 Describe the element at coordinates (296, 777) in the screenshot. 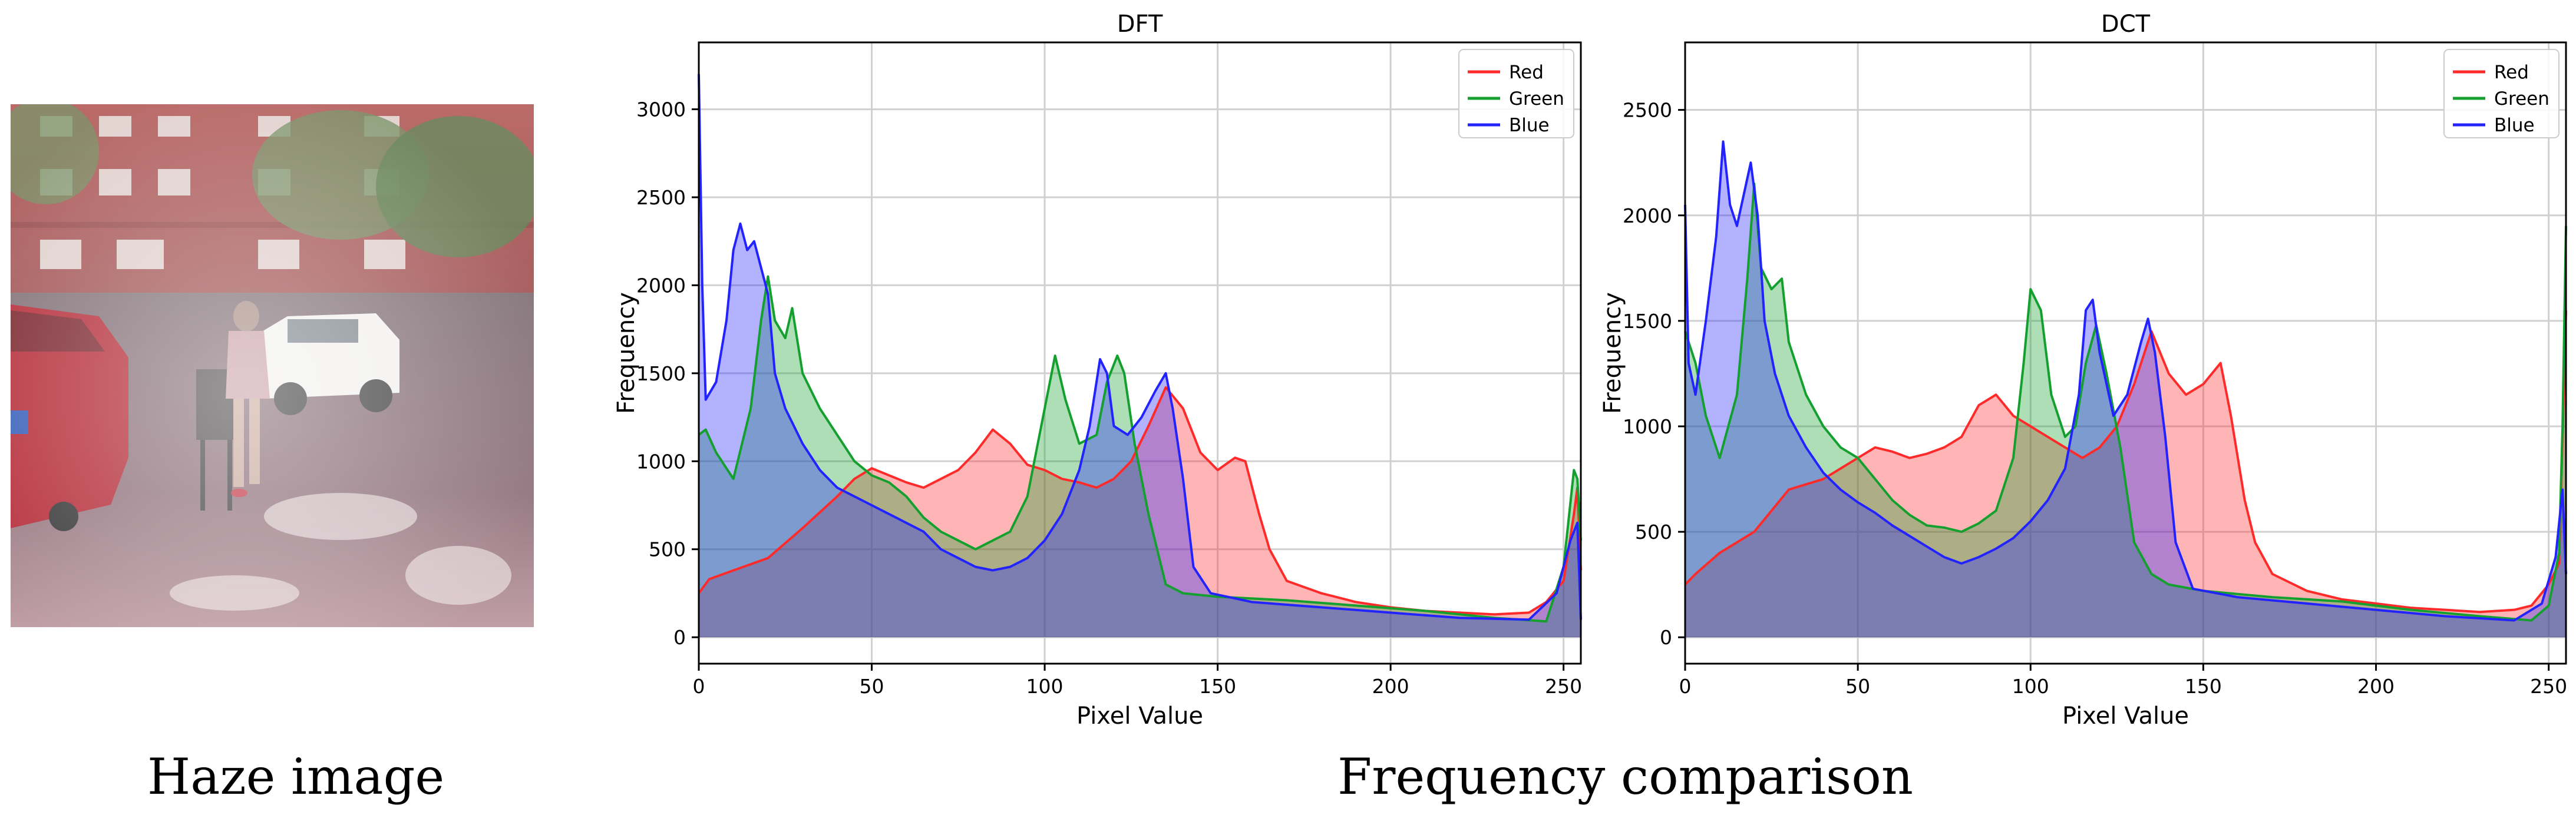

I see `haze-image-caption: Haze image` at that location.